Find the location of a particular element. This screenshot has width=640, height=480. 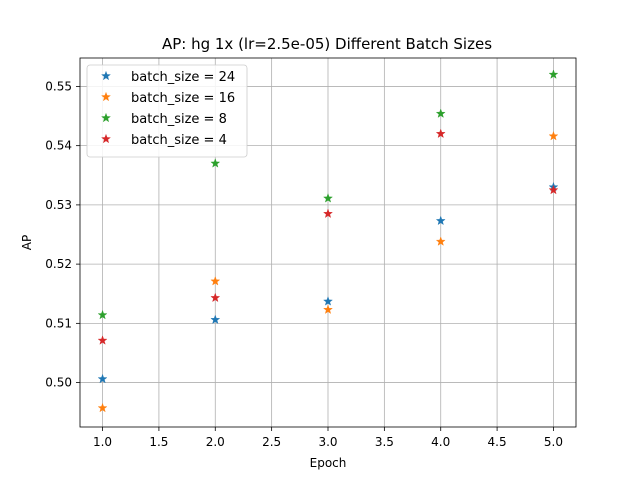

x-tick-label: 4.5 is located at coordinates (497, 442).